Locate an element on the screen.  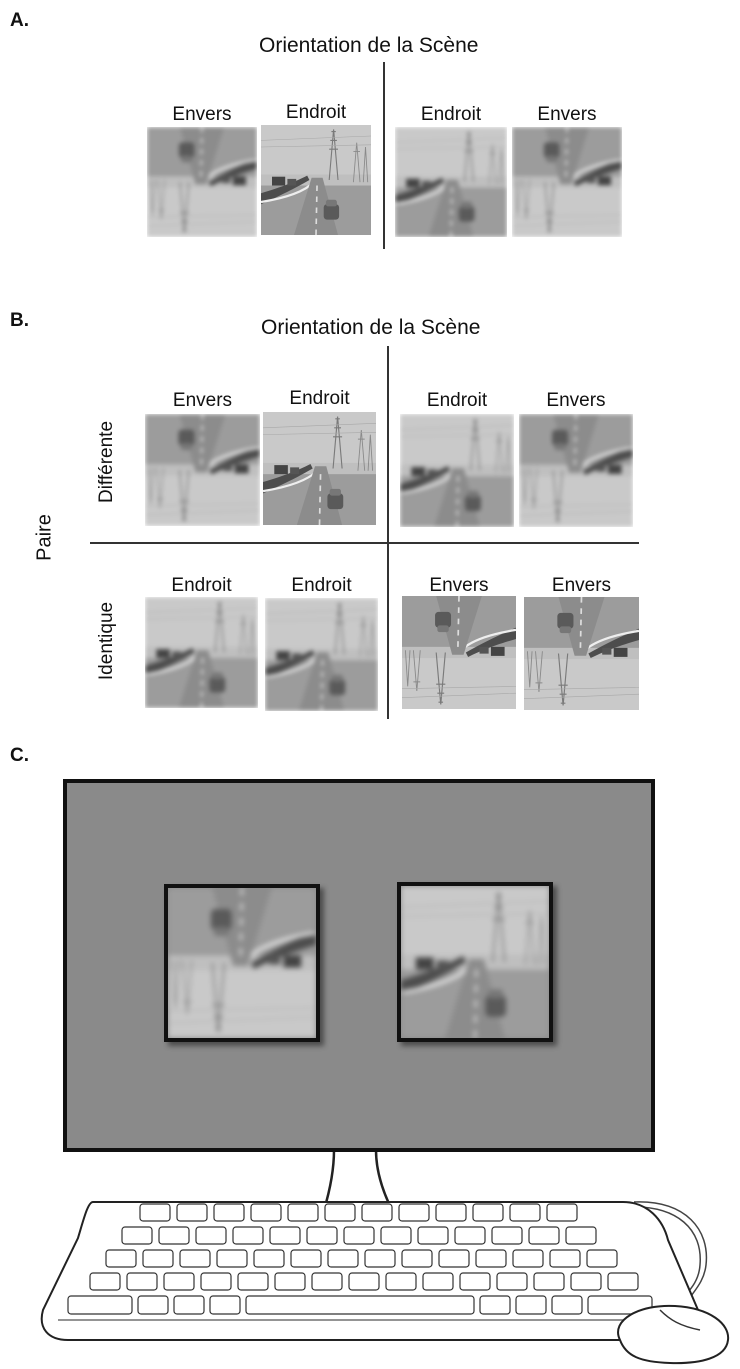
screen-image-right is located at coordinates (475, 962).